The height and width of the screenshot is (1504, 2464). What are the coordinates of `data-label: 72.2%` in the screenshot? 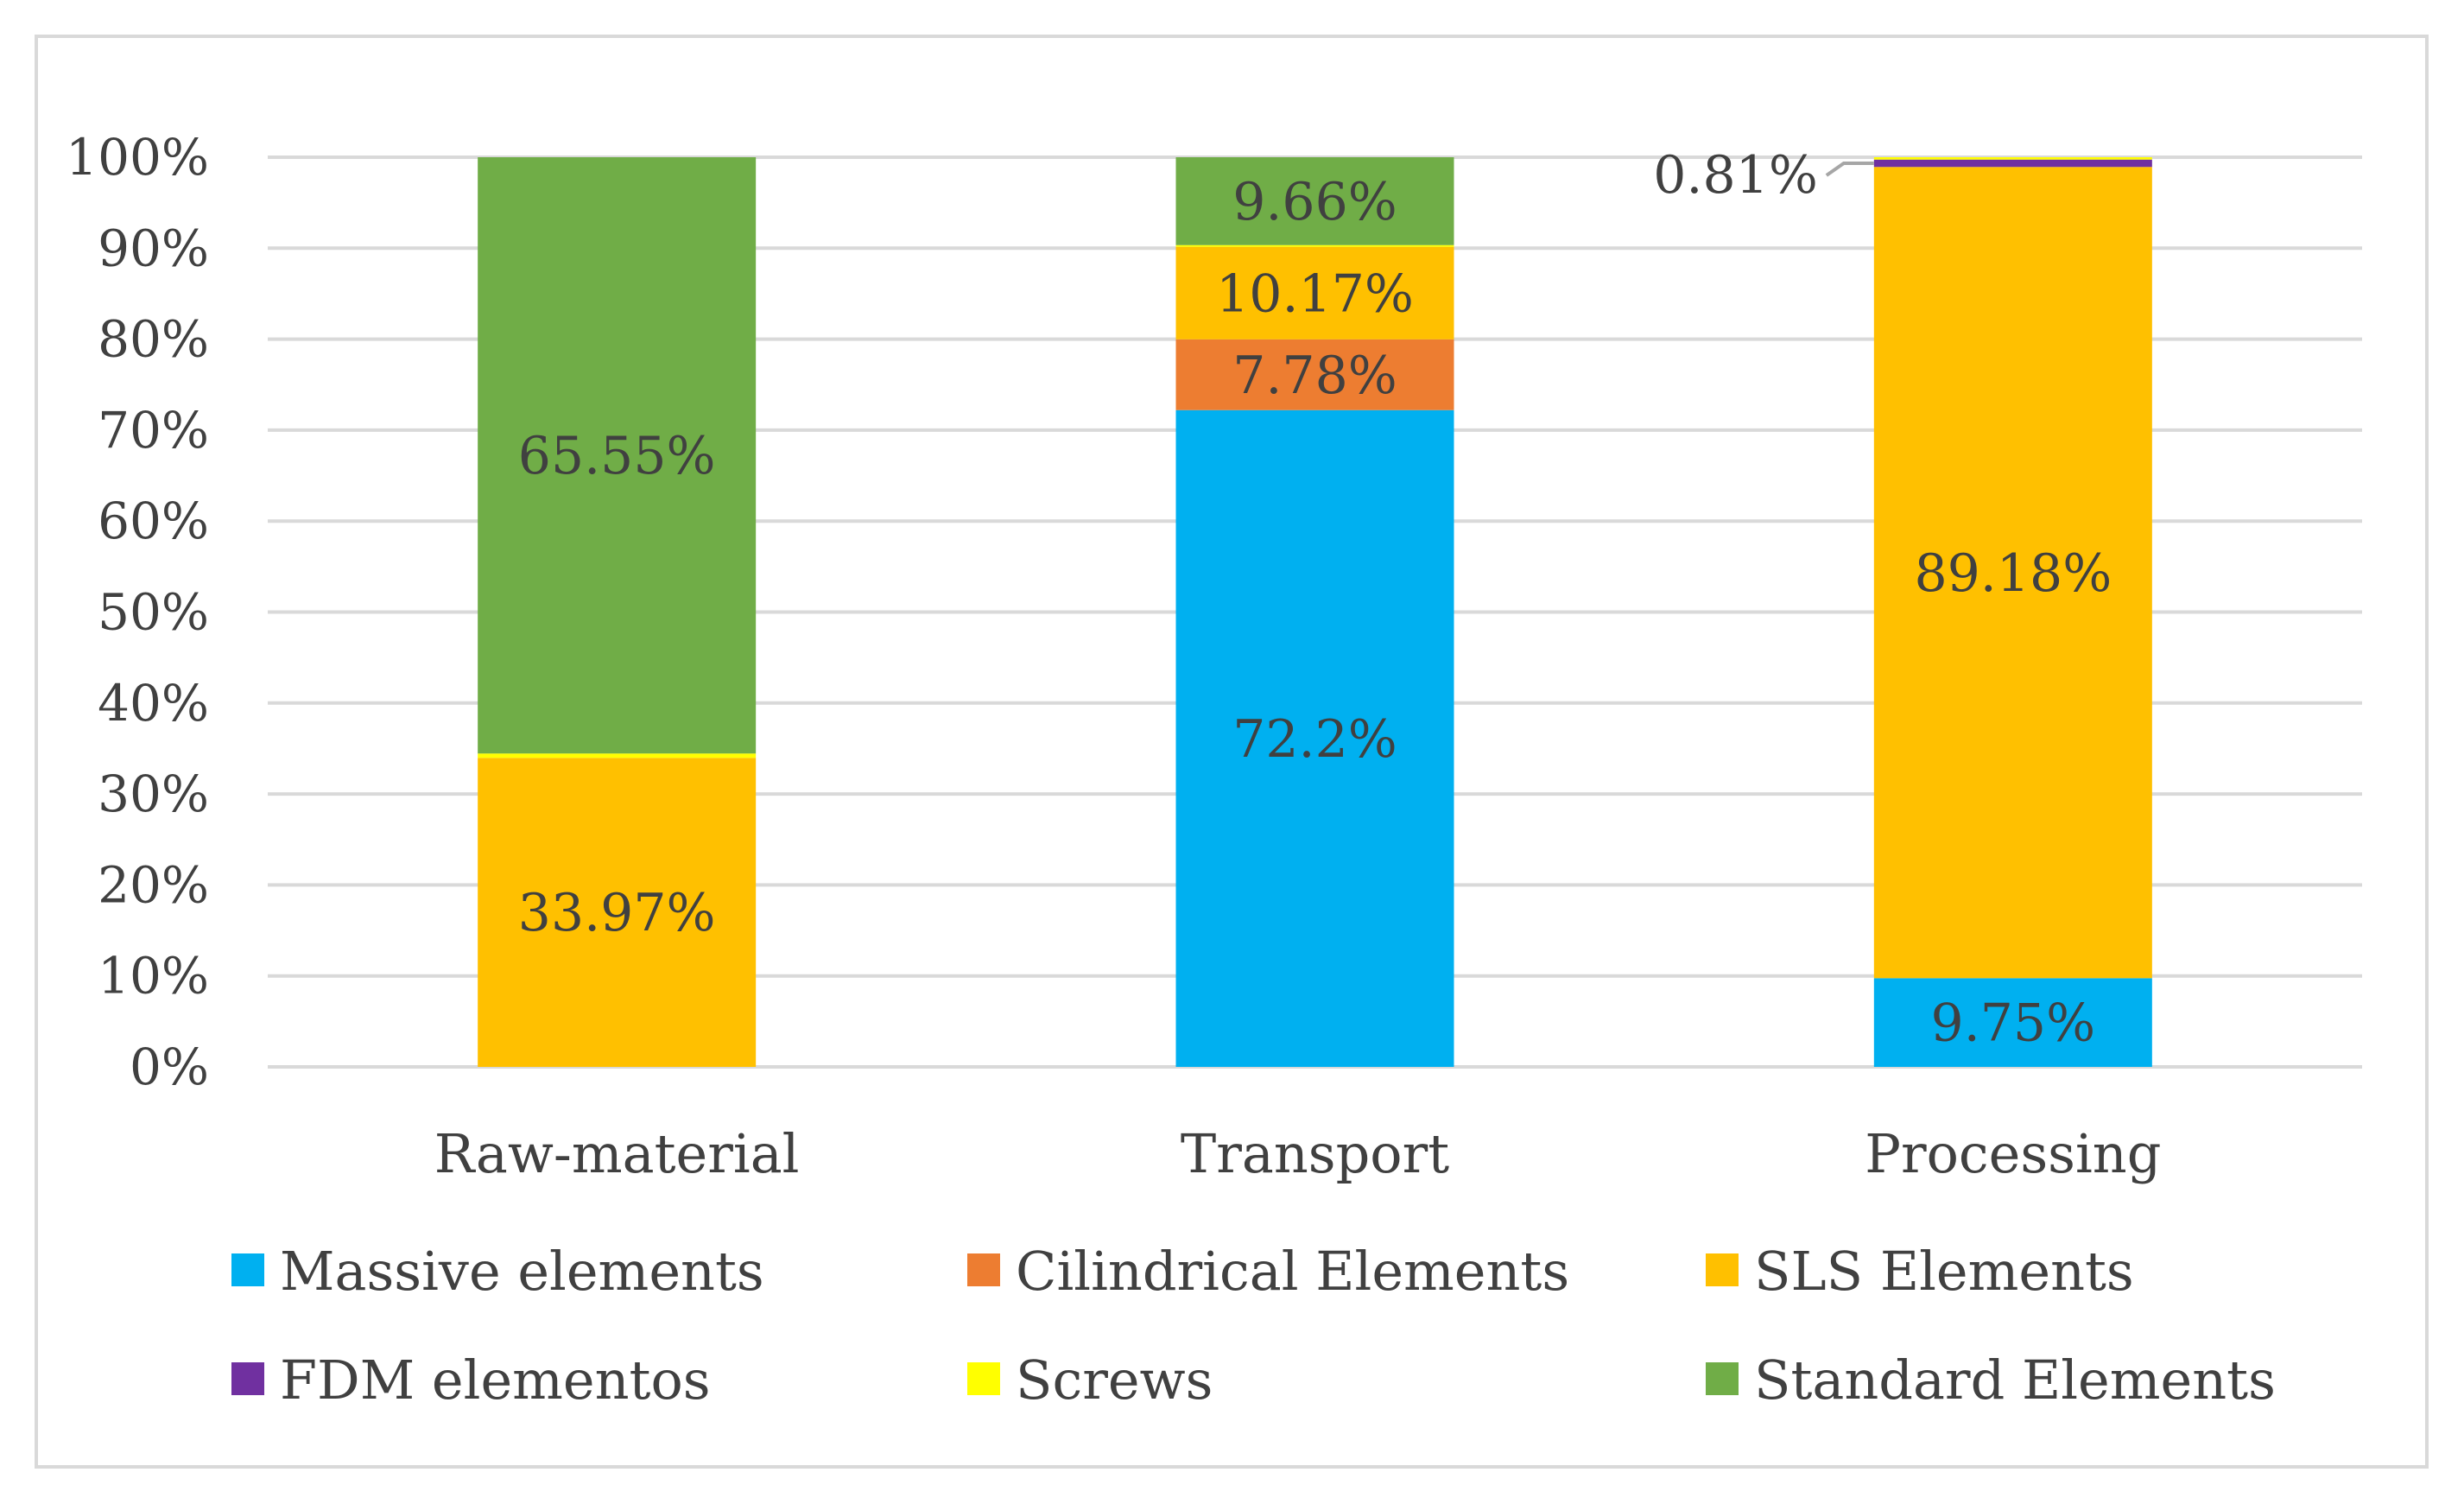 It's located at (1314, 739).